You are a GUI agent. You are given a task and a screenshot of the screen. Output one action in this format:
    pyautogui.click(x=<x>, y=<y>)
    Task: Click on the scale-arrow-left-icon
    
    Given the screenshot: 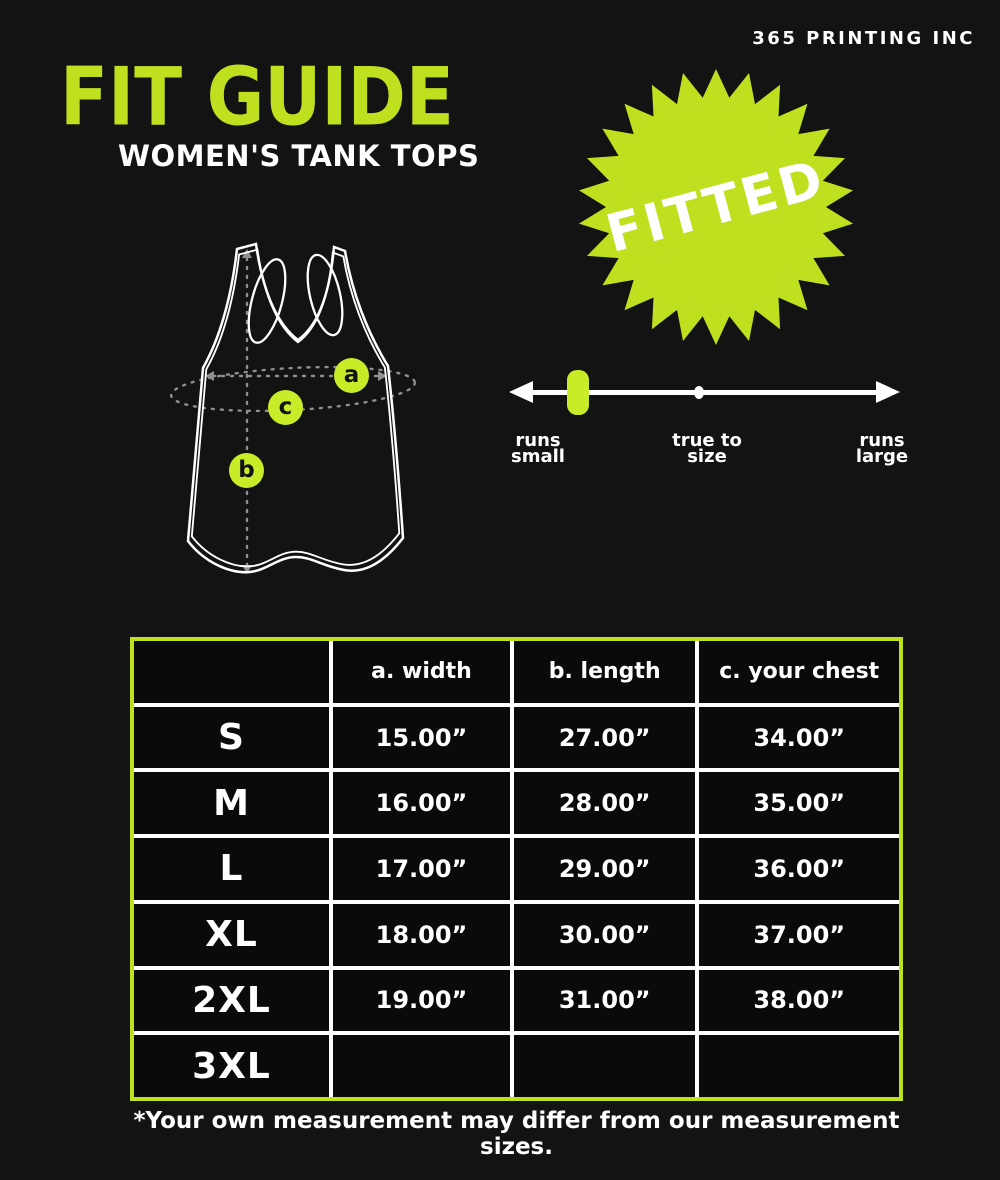 What is the action you would take?
    pyautogui.click(x=521, y=392)
    